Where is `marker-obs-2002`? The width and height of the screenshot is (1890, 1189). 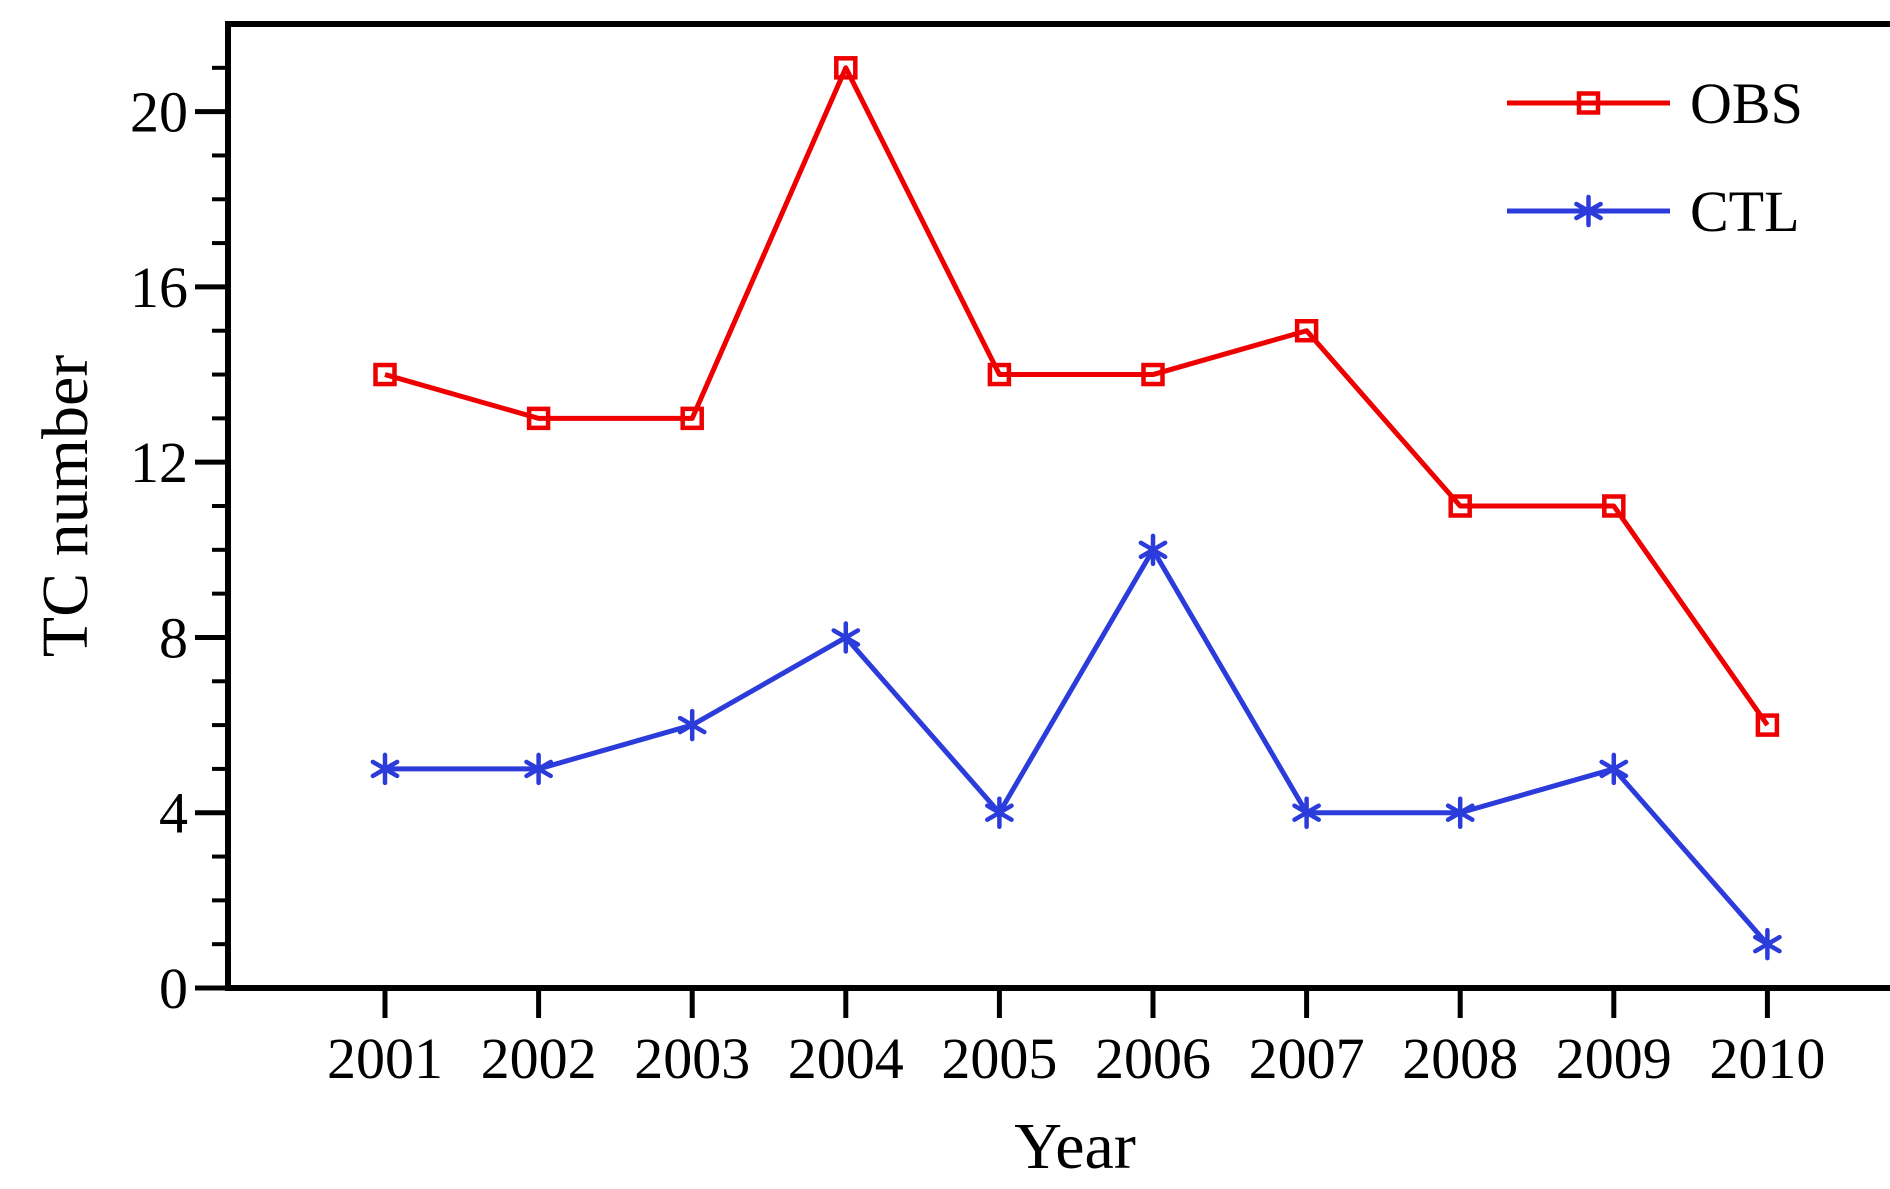 marker-obs-2002 is located at coordinates (538, 418).